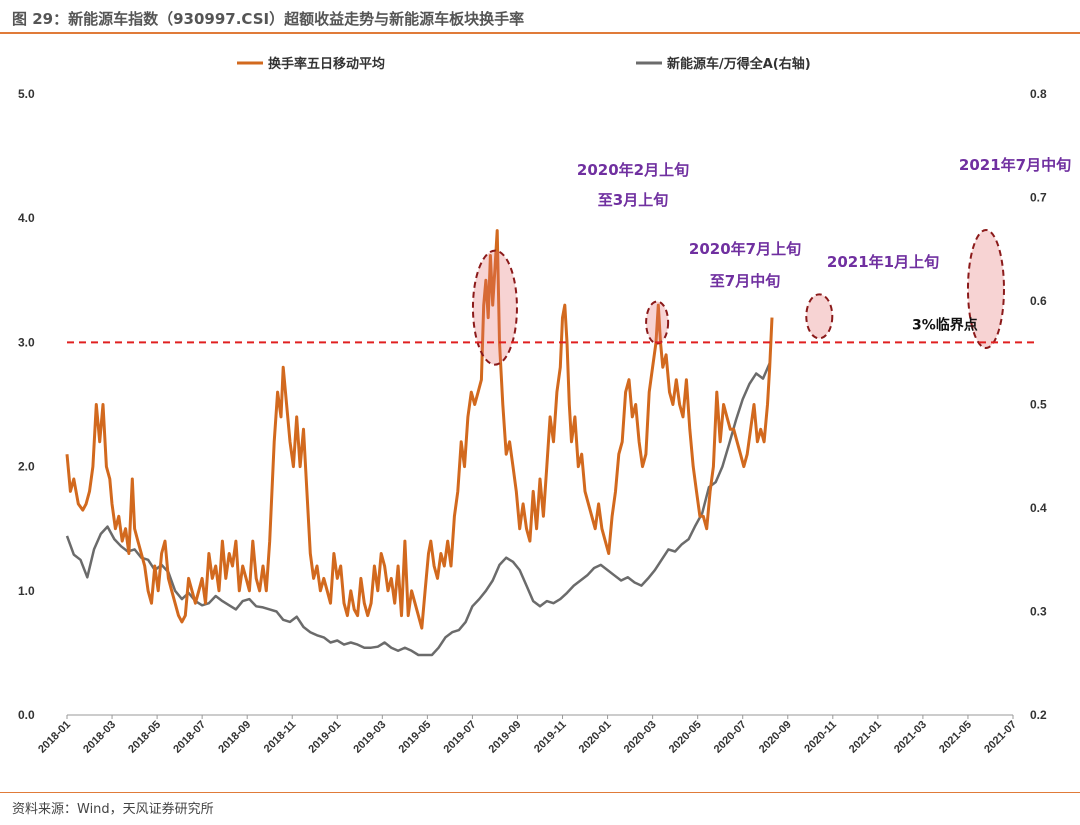 The height and width of the screenshot is (825, 1080). I want to click on x-tick-label: 2021-07, so click(1000, 737).